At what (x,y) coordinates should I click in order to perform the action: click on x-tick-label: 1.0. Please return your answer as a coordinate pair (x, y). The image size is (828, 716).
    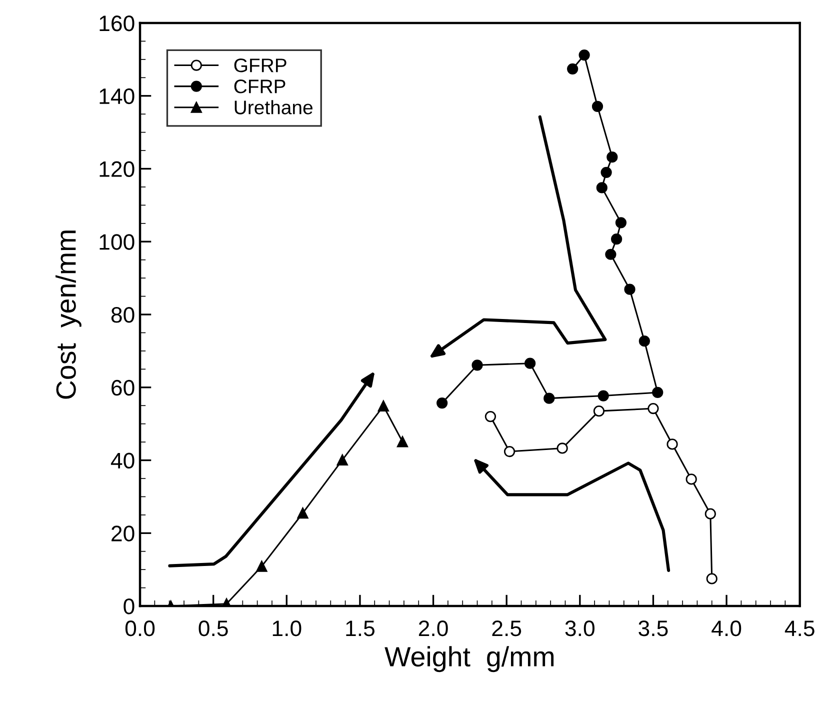
    Looking at the image, I should click on (287, 628).